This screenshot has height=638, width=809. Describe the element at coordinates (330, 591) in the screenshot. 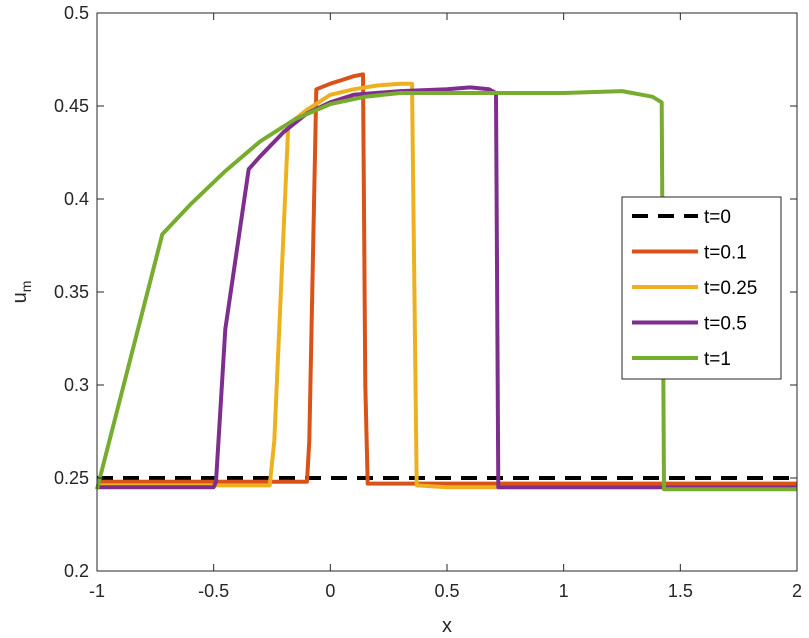

I see `x-tick-label: 0` at that location.